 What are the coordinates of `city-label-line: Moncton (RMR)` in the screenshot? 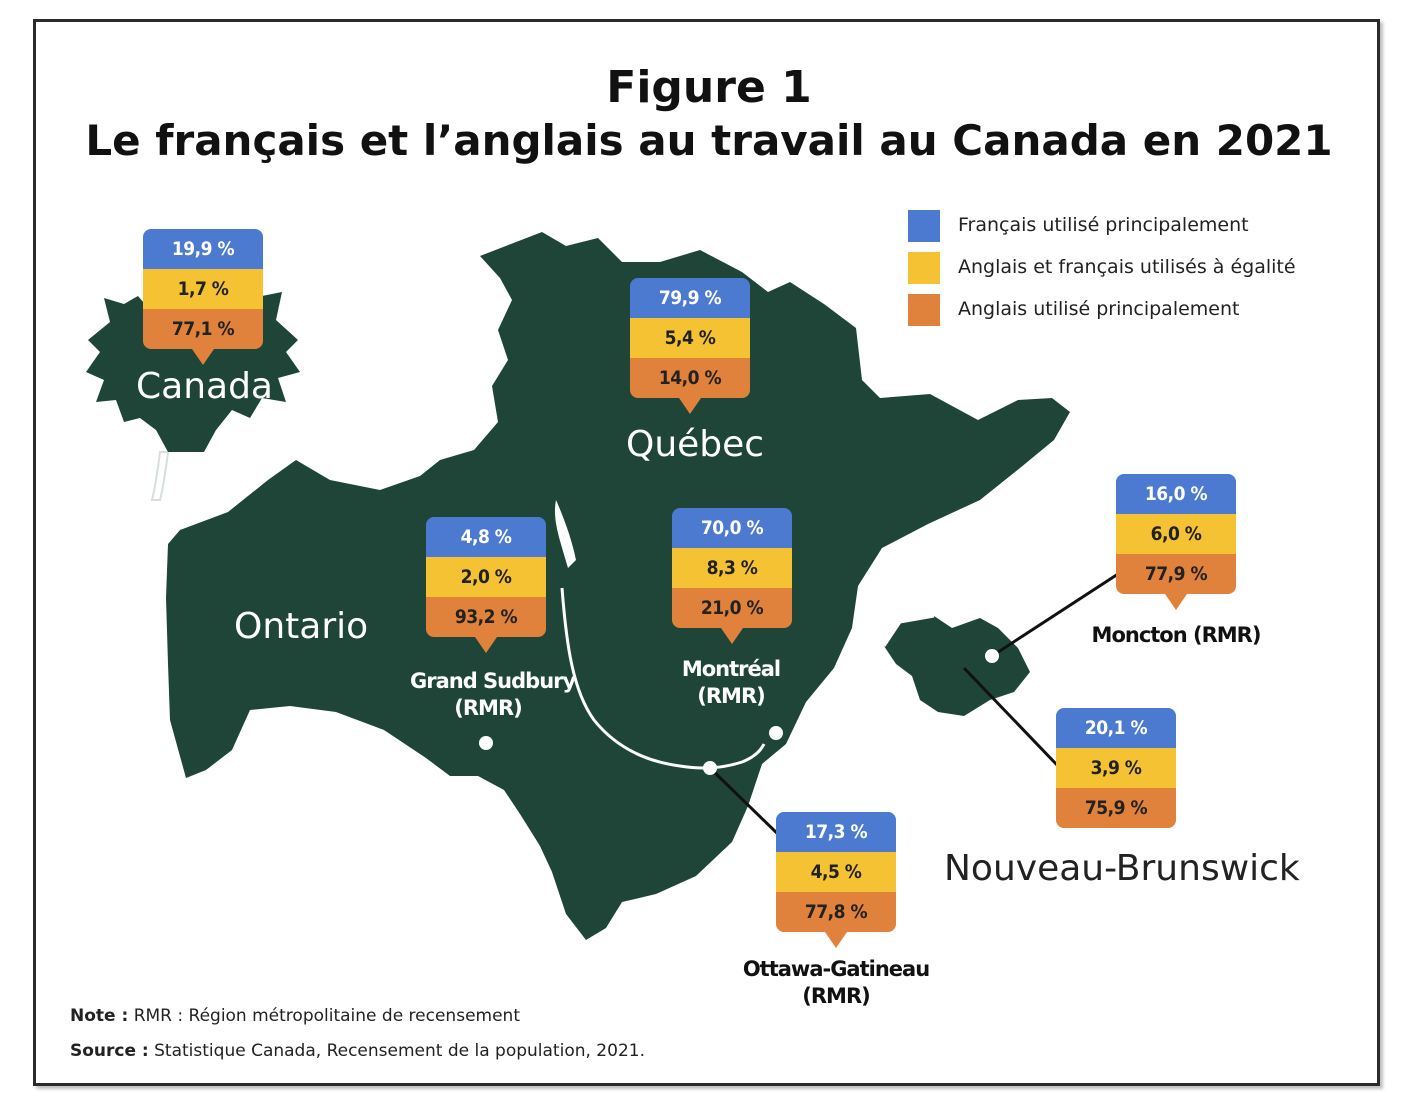 It's located at (1176, 635).